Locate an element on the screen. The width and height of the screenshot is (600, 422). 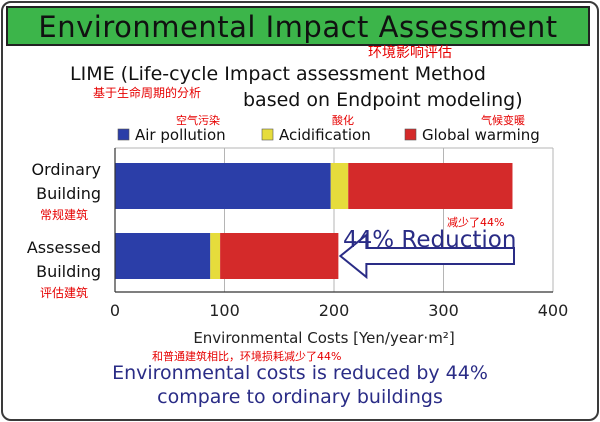
left-arrow-icon is located at coordinates (426, 256).